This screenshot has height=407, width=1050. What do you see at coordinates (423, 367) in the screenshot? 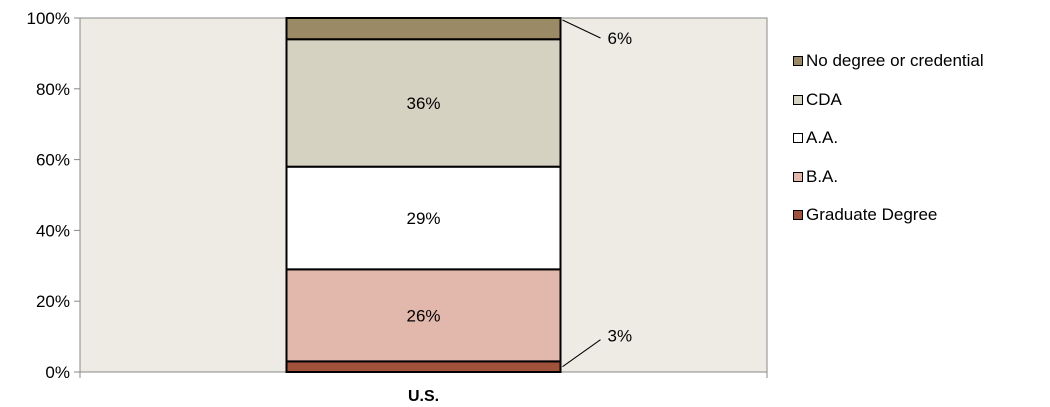
I see `bar-segment-graduate-degree` at bounding box center [423, 367].